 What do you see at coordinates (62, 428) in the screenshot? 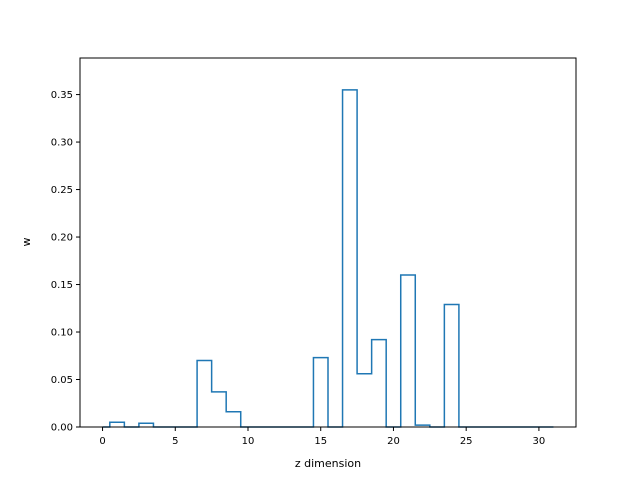
I see `y-tick-label: 0.00` at bounding box center [62, 428].